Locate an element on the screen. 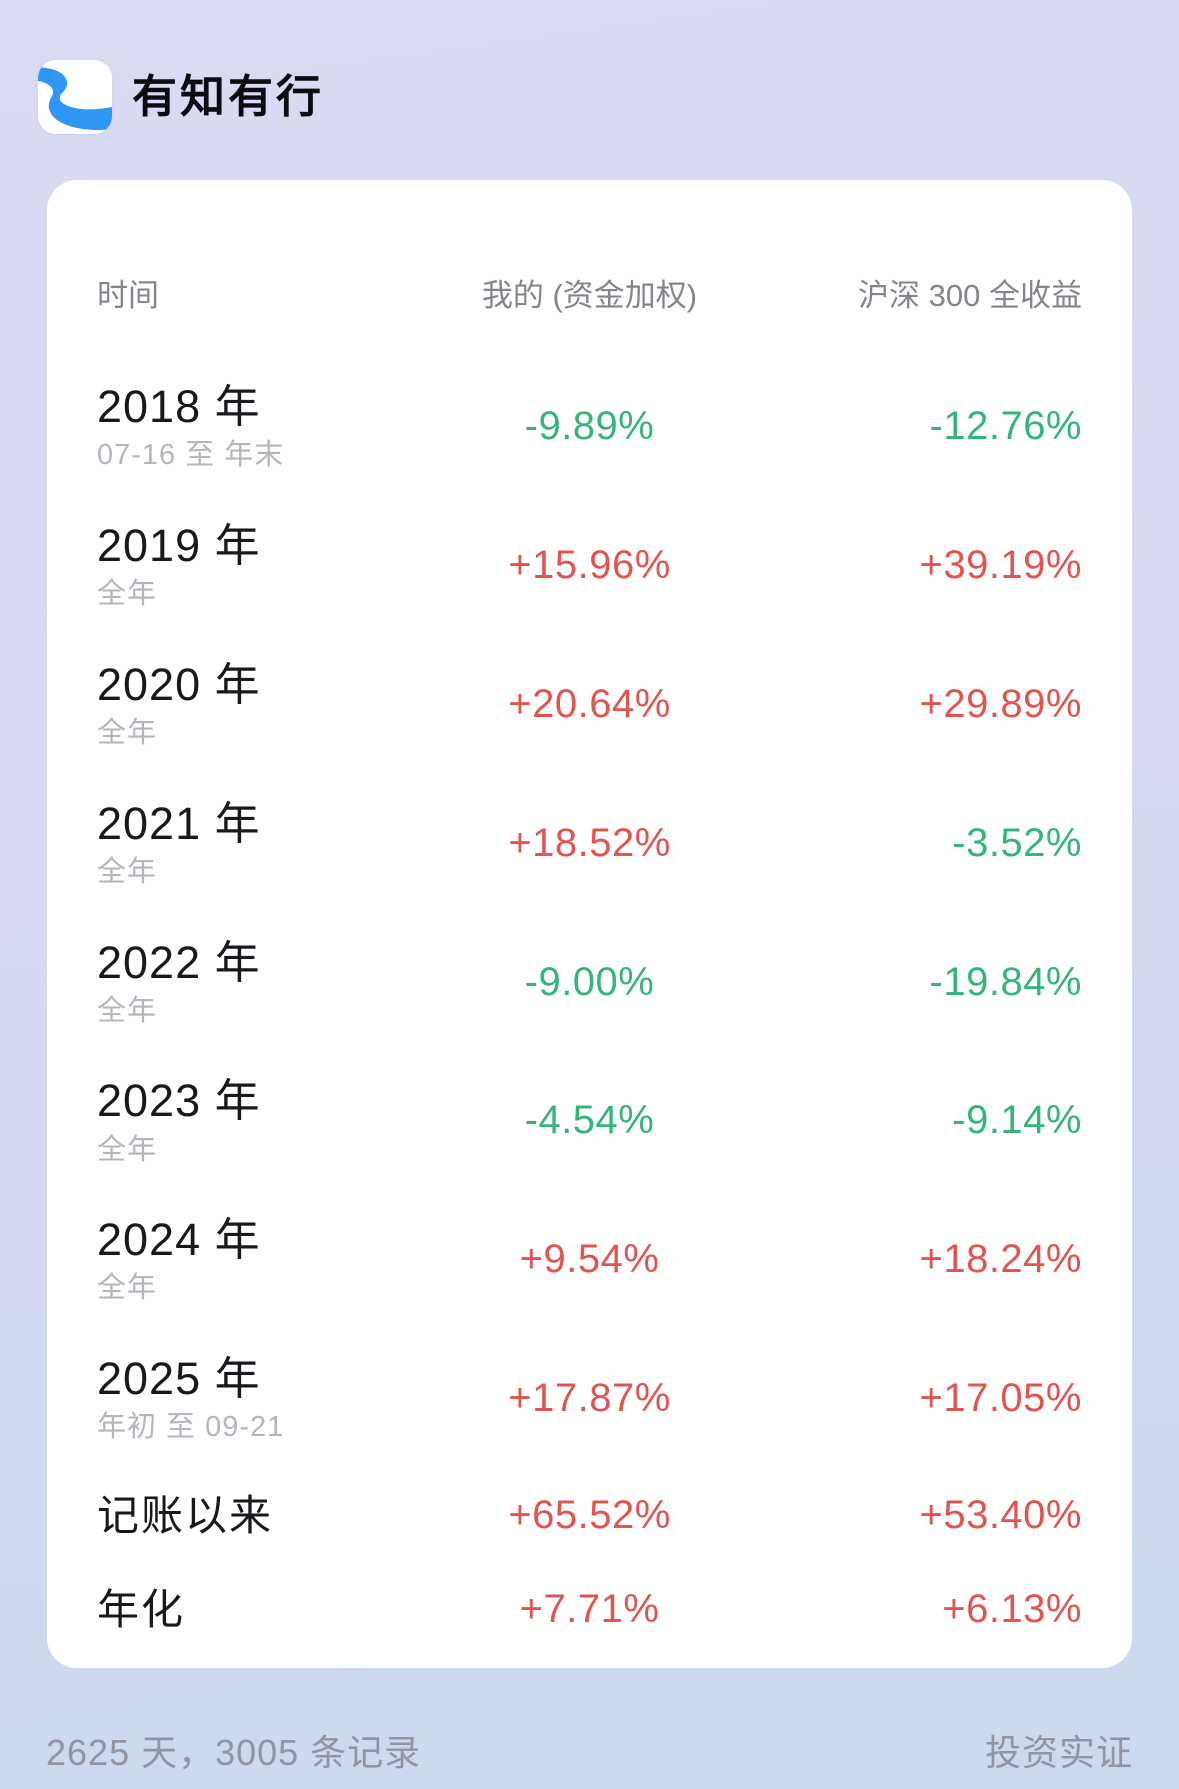 The width and height of the screenshot is (1179, 1789). period-cell: 2023 年 全年 is located at coordinates (247, 1120).